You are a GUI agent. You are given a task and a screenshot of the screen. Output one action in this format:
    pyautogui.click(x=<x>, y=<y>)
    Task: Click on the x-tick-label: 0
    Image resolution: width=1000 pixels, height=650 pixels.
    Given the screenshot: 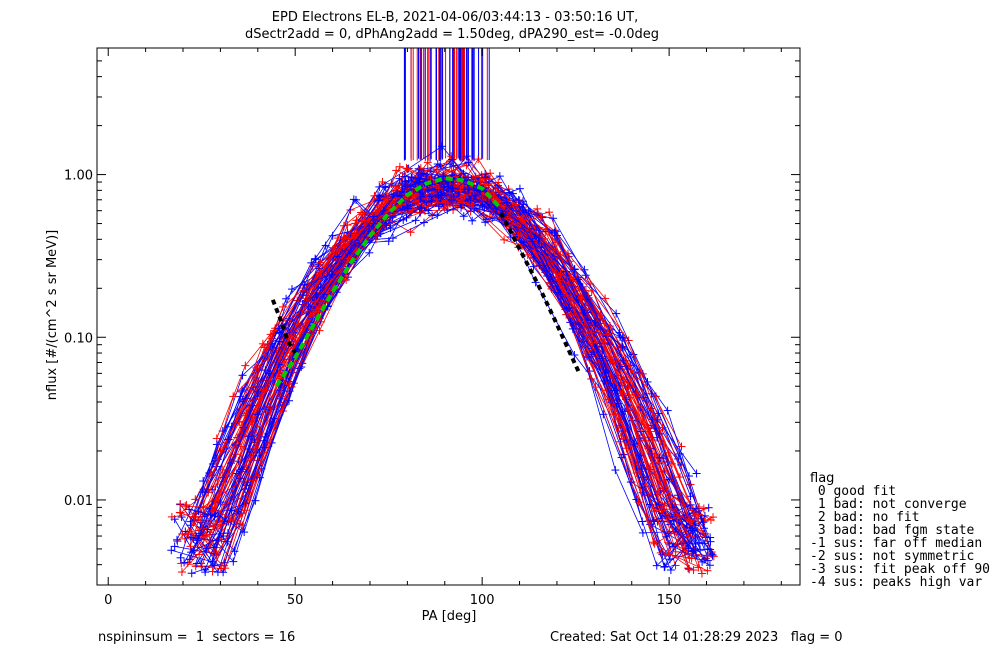 What is the action you would take?
    pyautogui.click(x=108, y=600)
    